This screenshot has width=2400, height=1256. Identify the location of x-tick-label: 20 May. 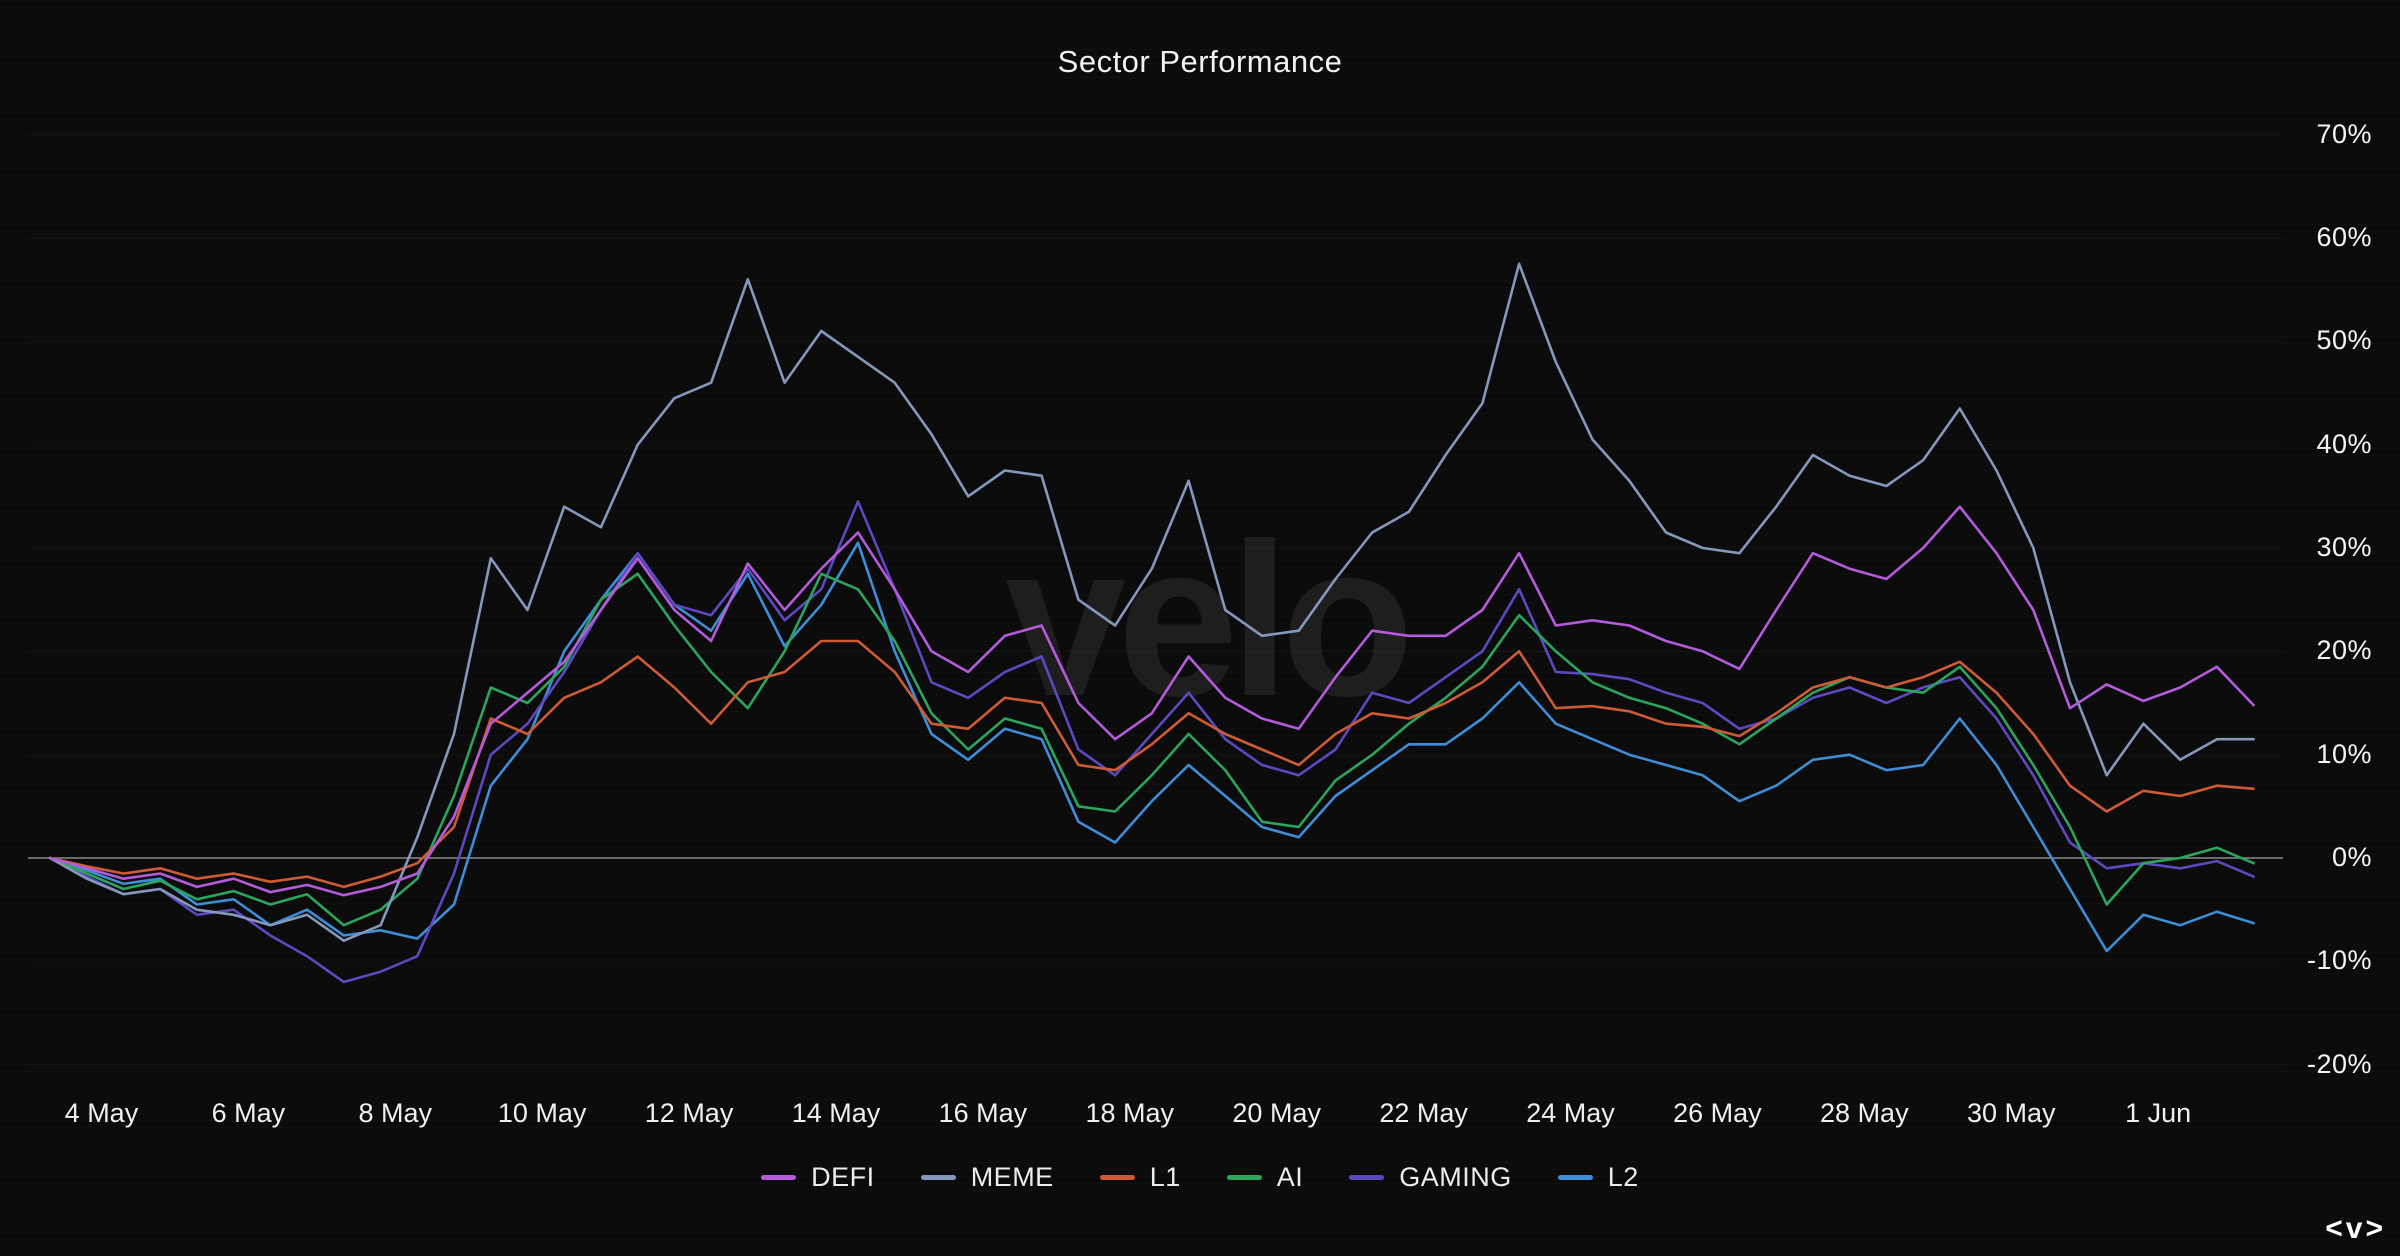
(1276, 1113).